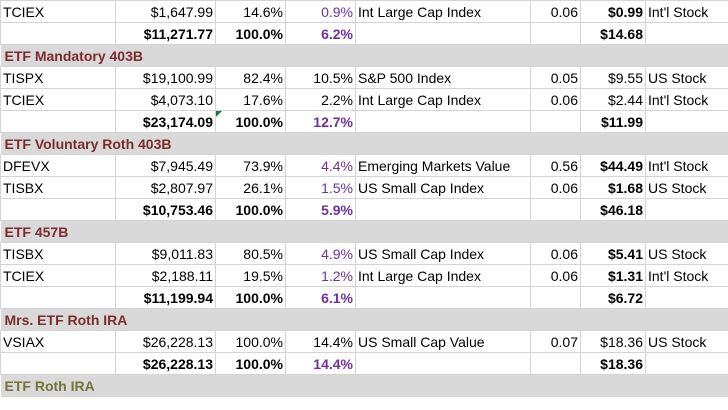 The width and height of the screenshot is (728, 410). Describe the element at coordinates (165, 187) in the screenshot. I see `value-cell: $2,807.97` at that location.